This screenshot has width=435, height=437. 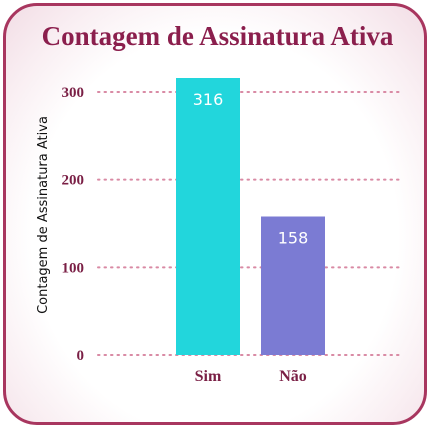 I want to click on y-tick-label: 0, so click(x=81, y=356).